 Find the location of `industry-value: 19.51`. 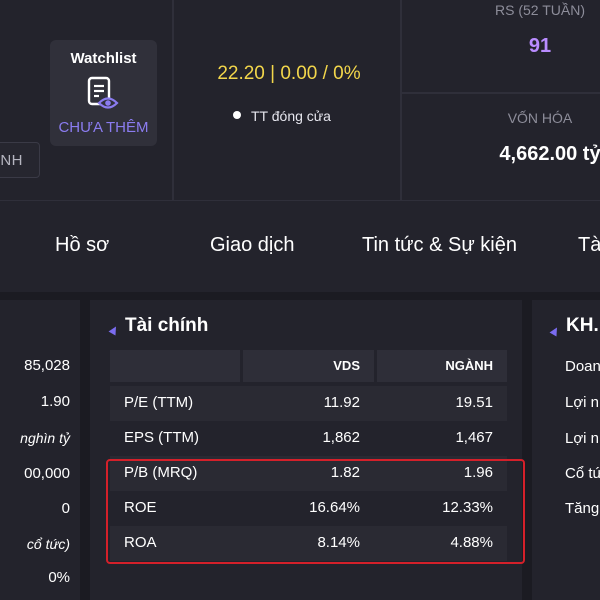

industry-value: 19.51 is located at coordinates (474, 402).